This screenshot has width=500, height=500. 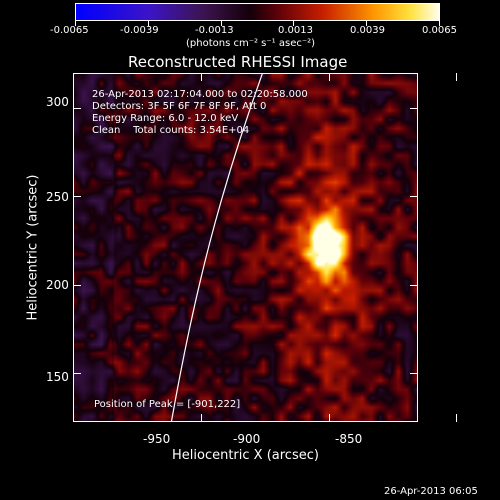 I want to click on solar-limb-line, so click(x=216, y=247).